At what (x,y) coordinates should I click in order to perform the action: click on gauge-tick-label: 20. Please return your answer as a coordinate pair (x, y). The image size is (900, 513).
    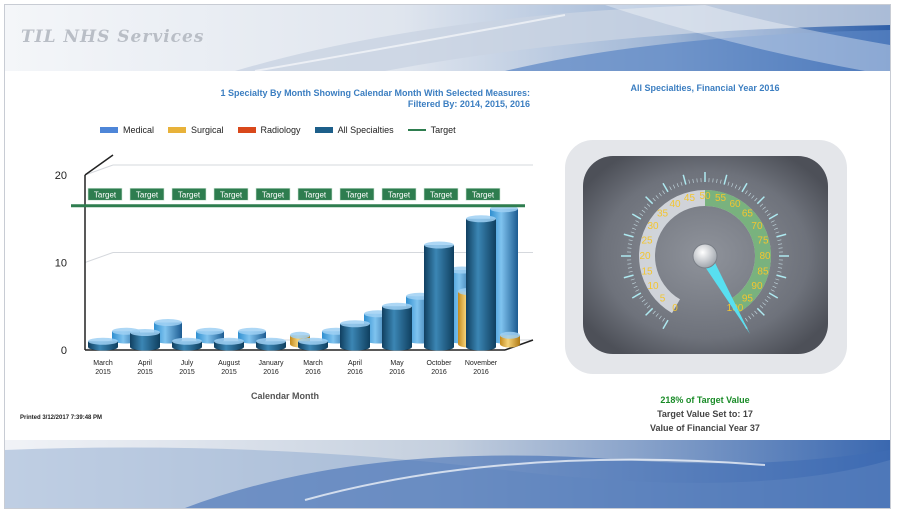
    Looking at the image, I should click on (645, 256).